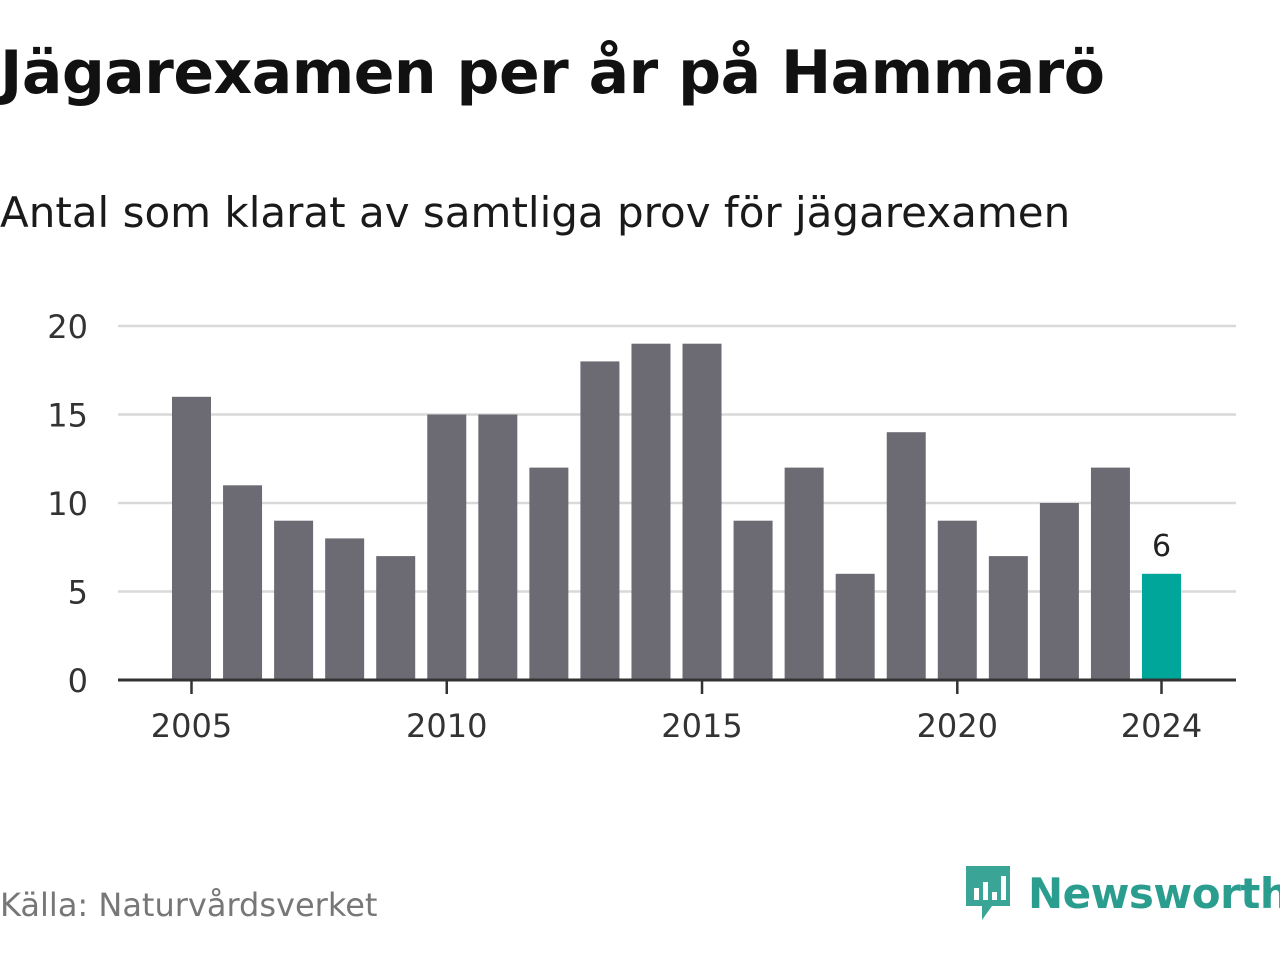 This screenshot has width=1280, height=960. I want to click on bar-2020, so click(957, 600).